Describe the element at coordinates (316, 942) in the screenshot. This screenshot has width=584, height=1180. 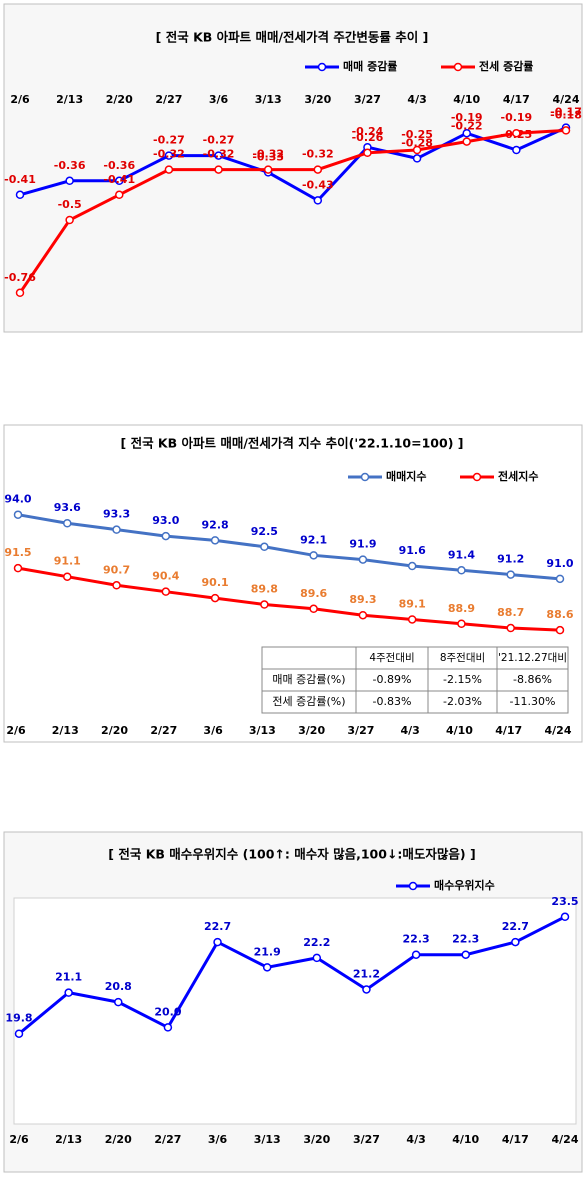
I see `data-label: 22.2` at that location.